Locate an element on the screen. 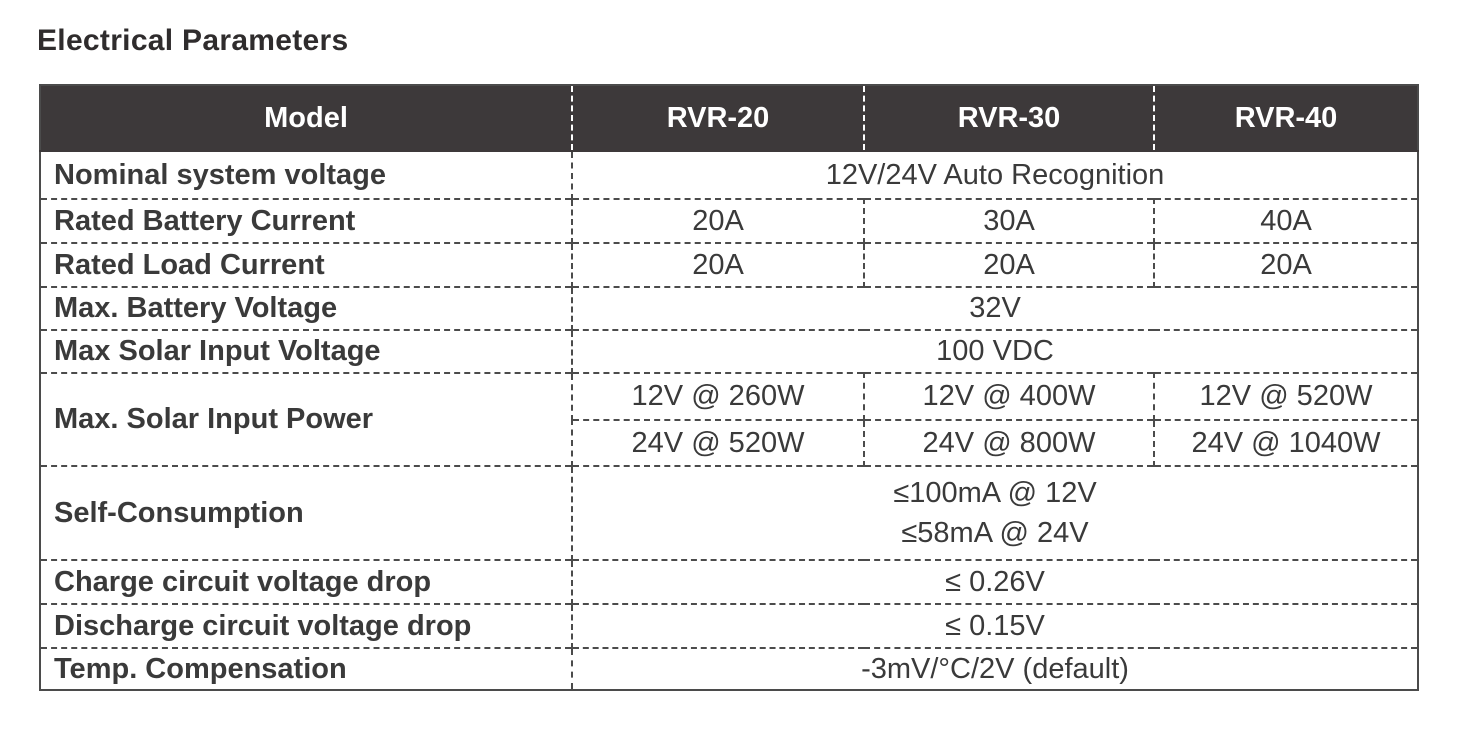 The height and width of the screenshot is (736, 1467). header-cell-model: Model is located at coordinates (306, 118).